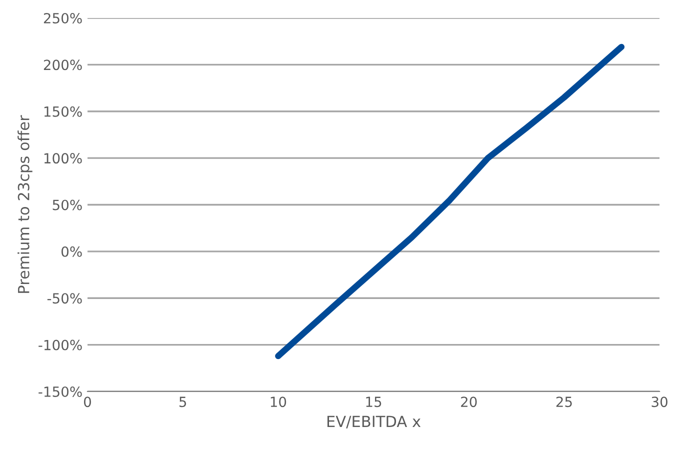  I want to click on x-tick-label: 10, so click(278, 402).